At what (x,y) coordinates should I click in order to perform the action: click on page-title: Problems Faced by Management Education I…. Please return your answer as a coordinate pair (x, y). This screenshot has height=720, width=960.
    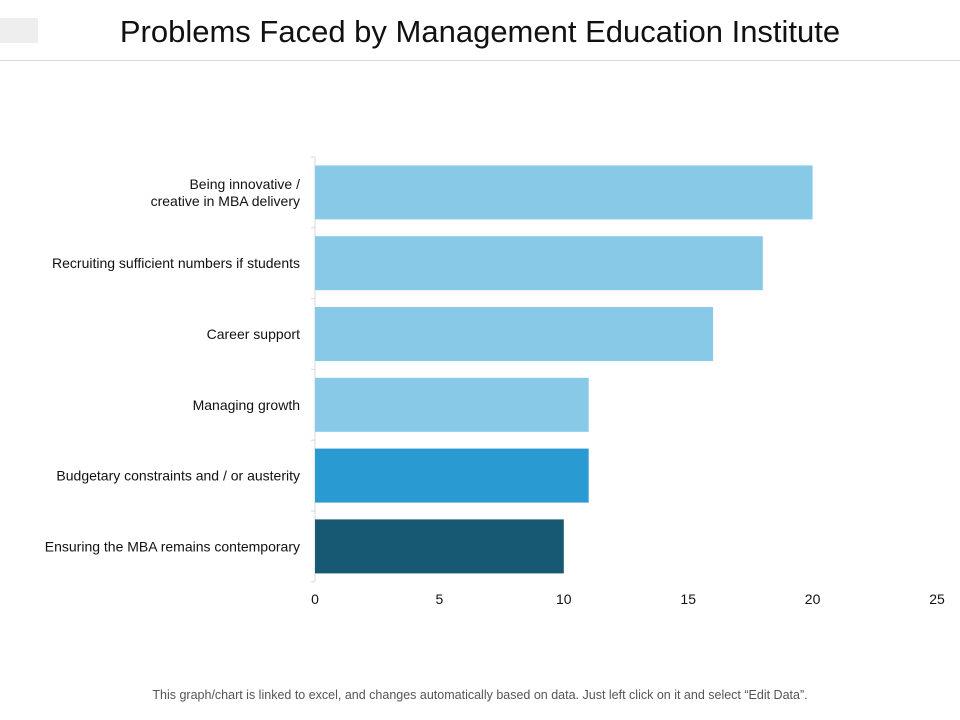
    Looking at the image, I should click on (480, 31).